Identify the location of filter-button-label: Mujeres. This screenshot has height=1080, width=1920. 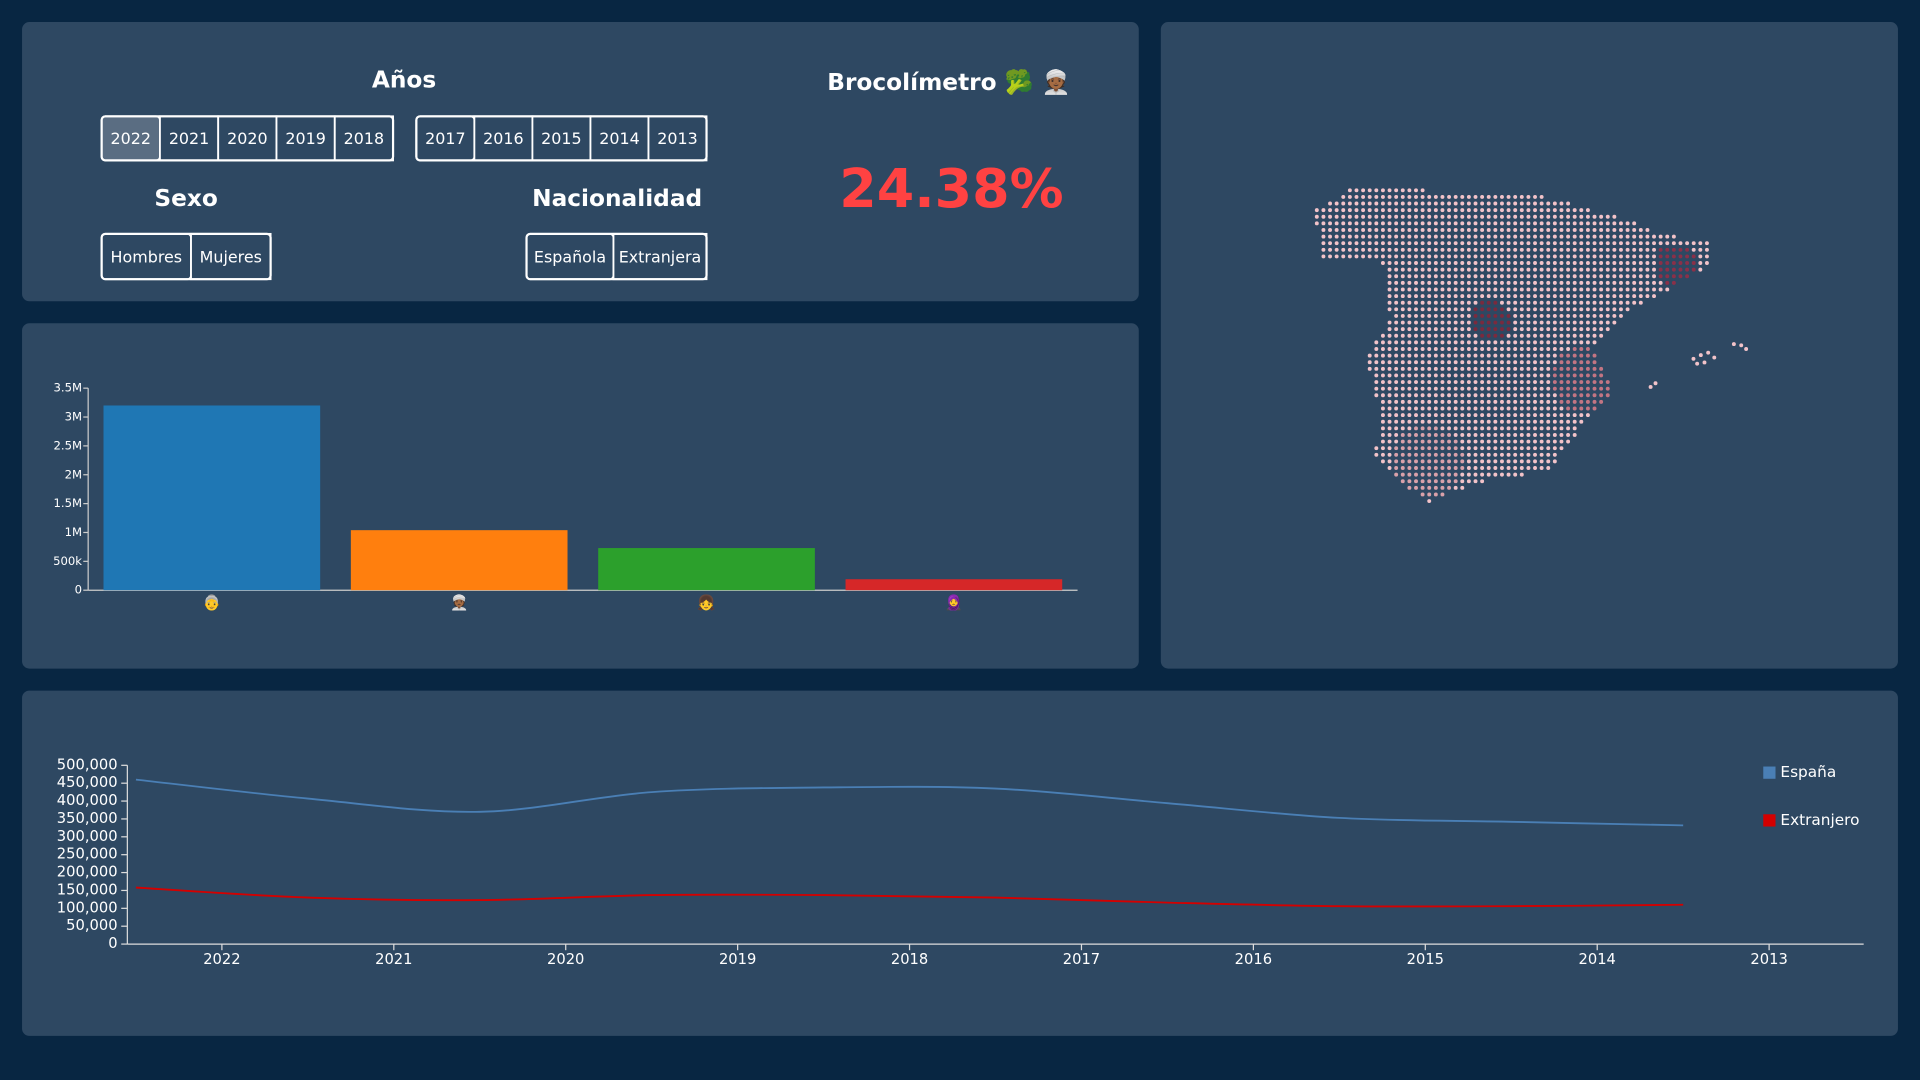
(231, 256).